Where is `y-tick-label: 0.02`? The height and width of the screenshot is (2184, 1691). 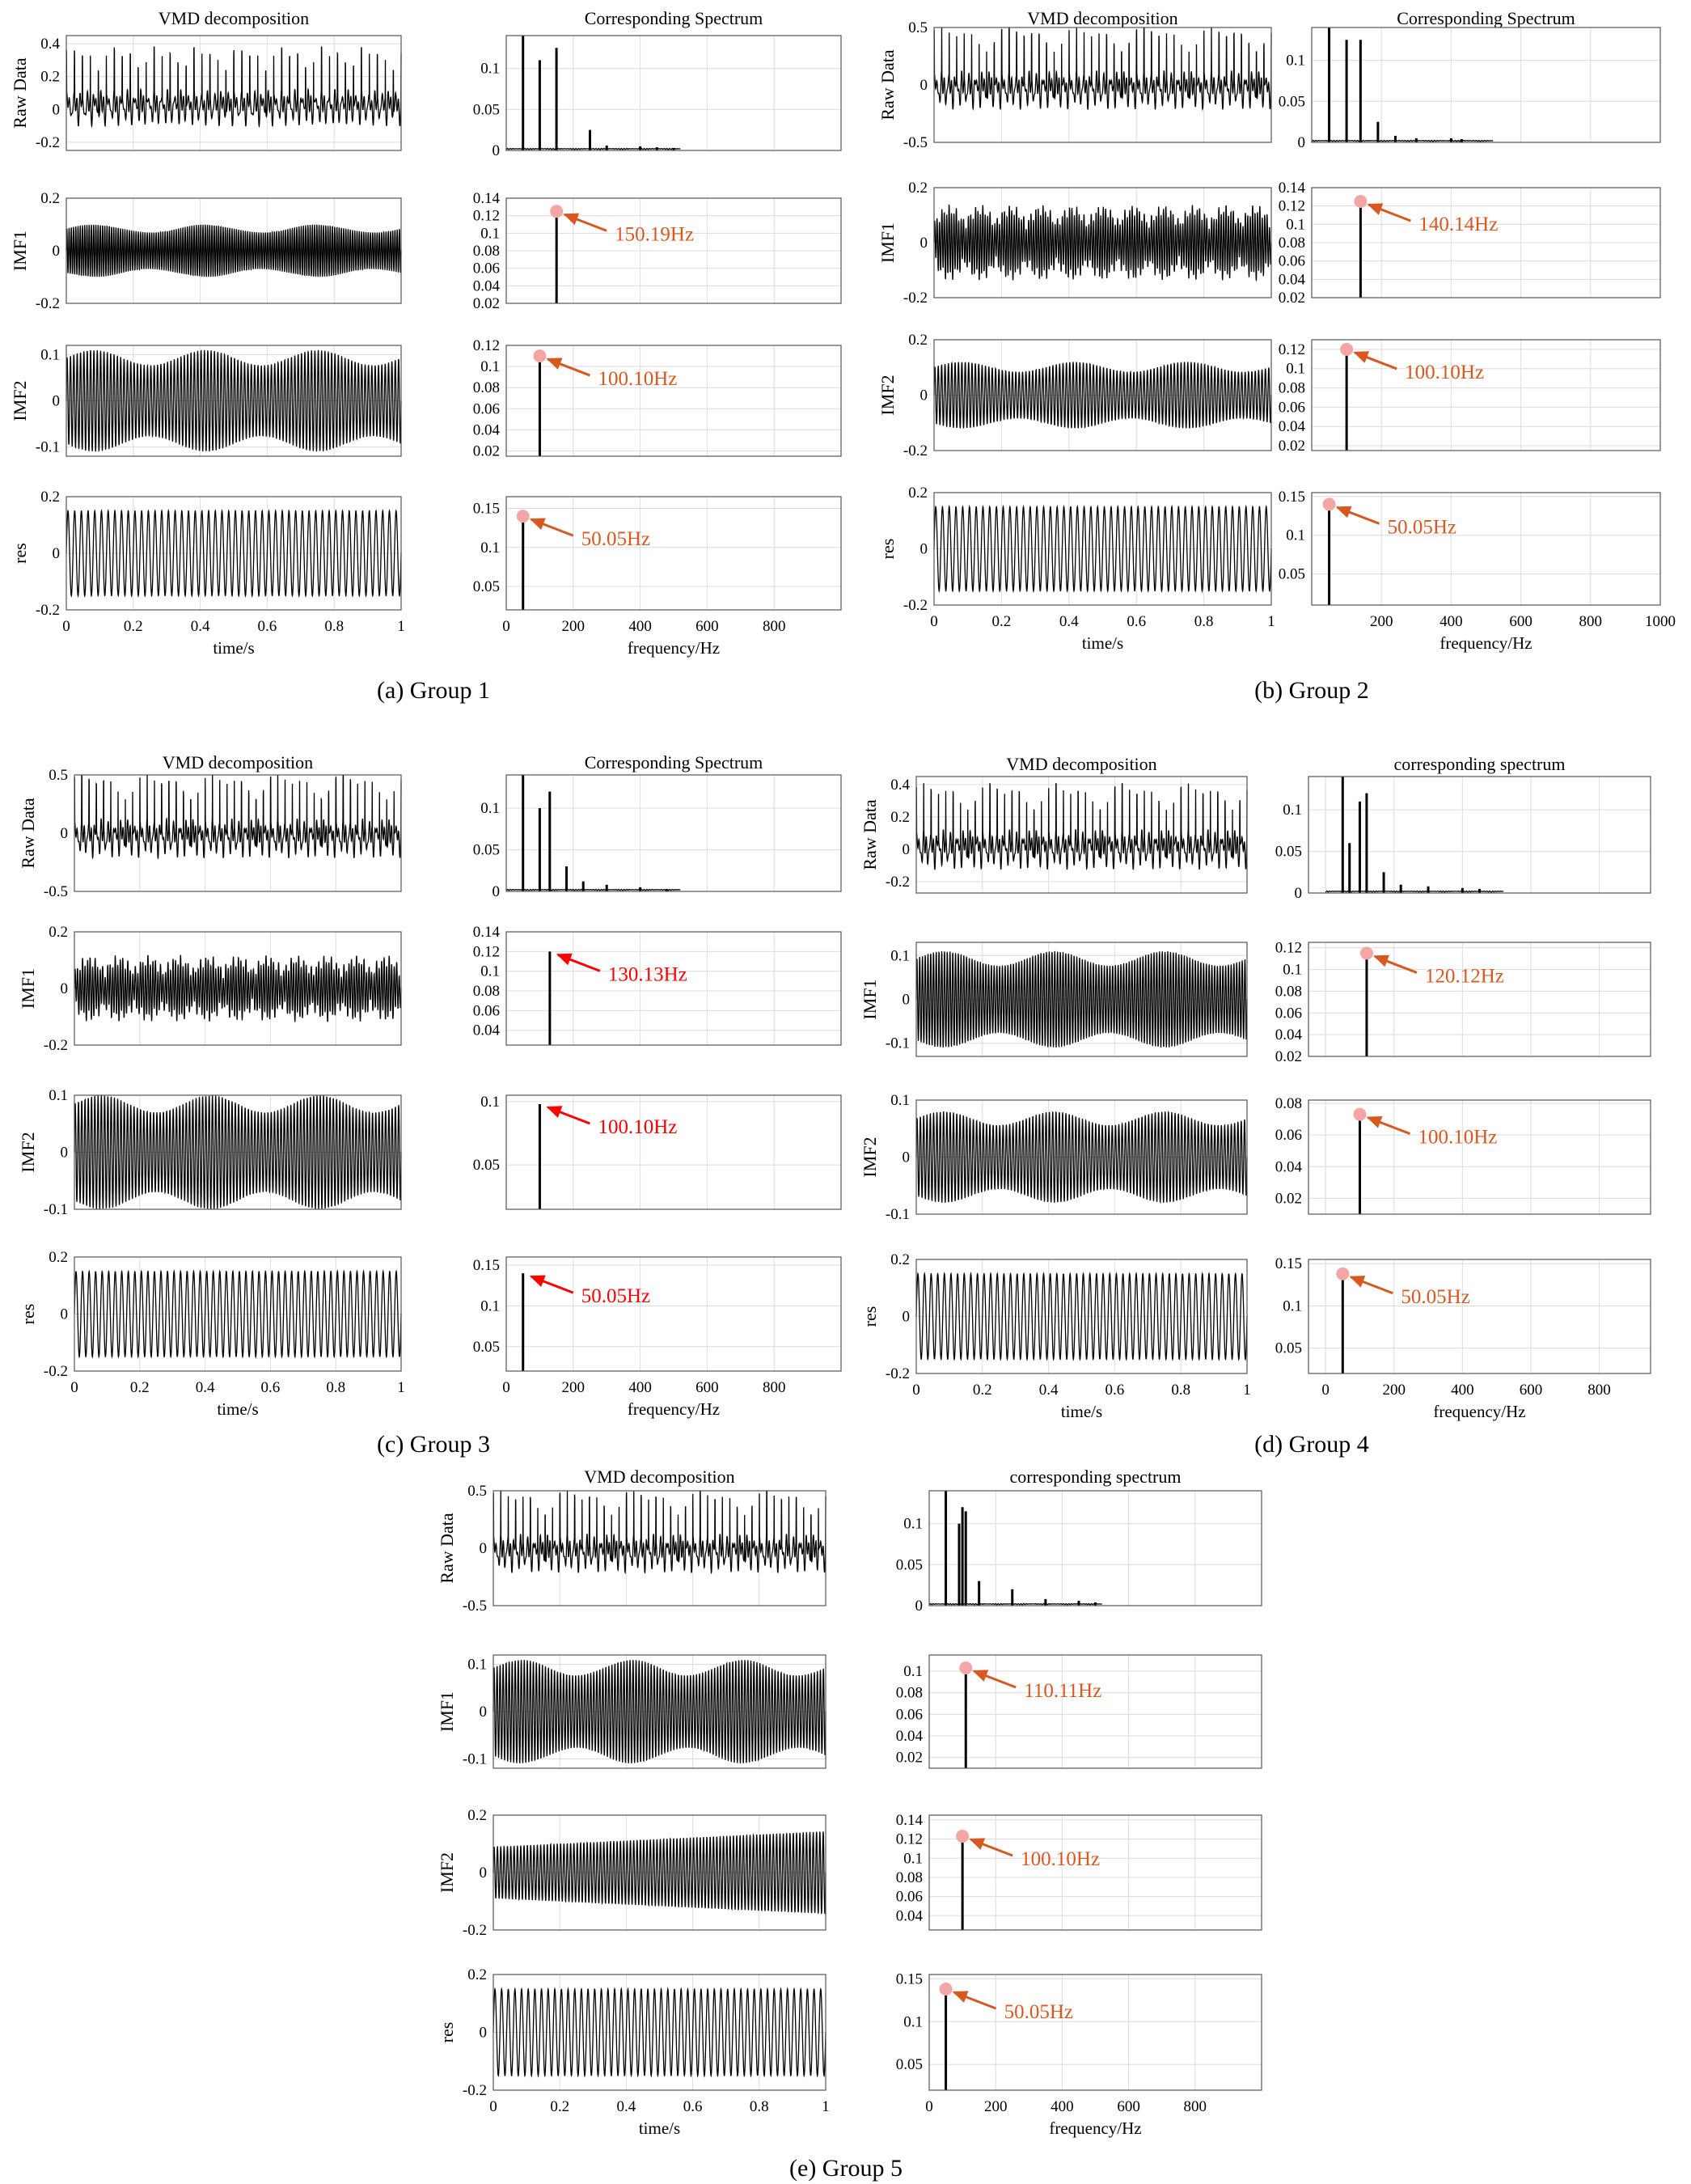 y-tick-label: 0.02 is located at coordinates (909, 1758).